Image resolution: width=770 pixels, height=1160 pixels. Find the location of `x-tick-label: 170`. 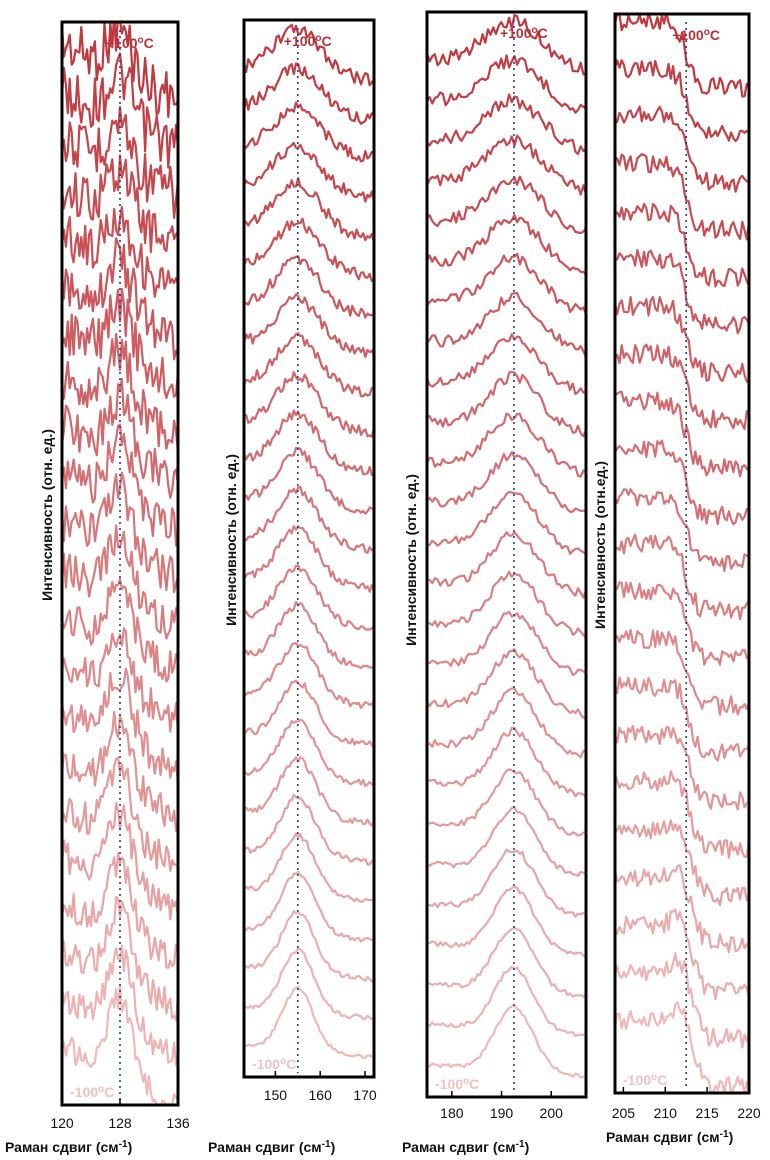

x-tick-label: 170 is located at coordinates (365, 1095).